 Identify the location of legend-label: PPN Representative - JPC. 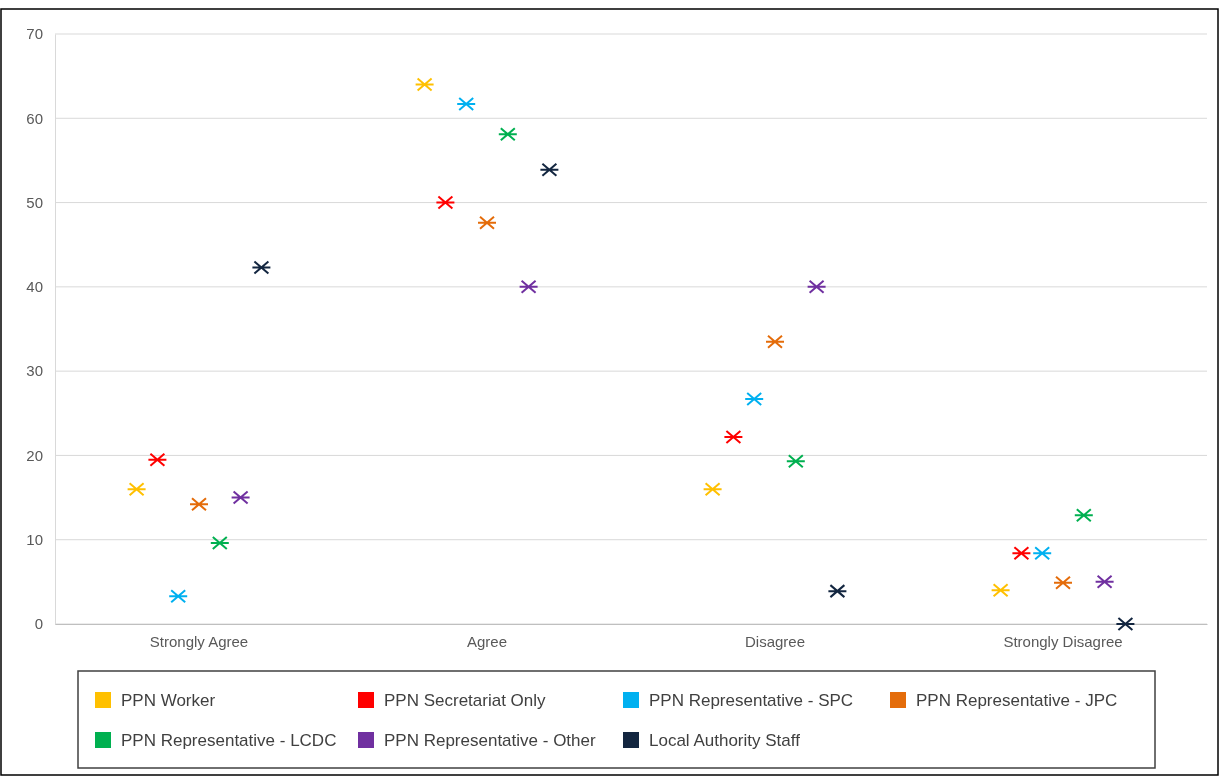
(1017, 700).